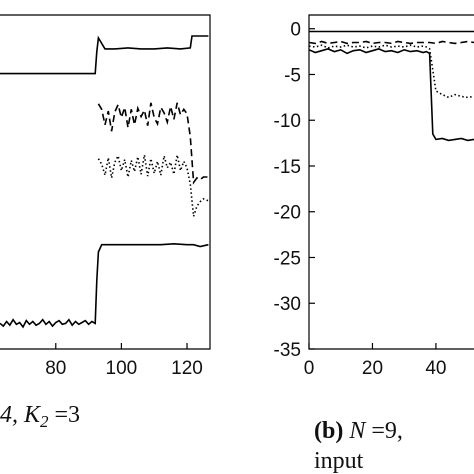  Describe the element at coordinates (104, 55) in the screenshot. I see `panel0-series-0-solid-line` at that location.